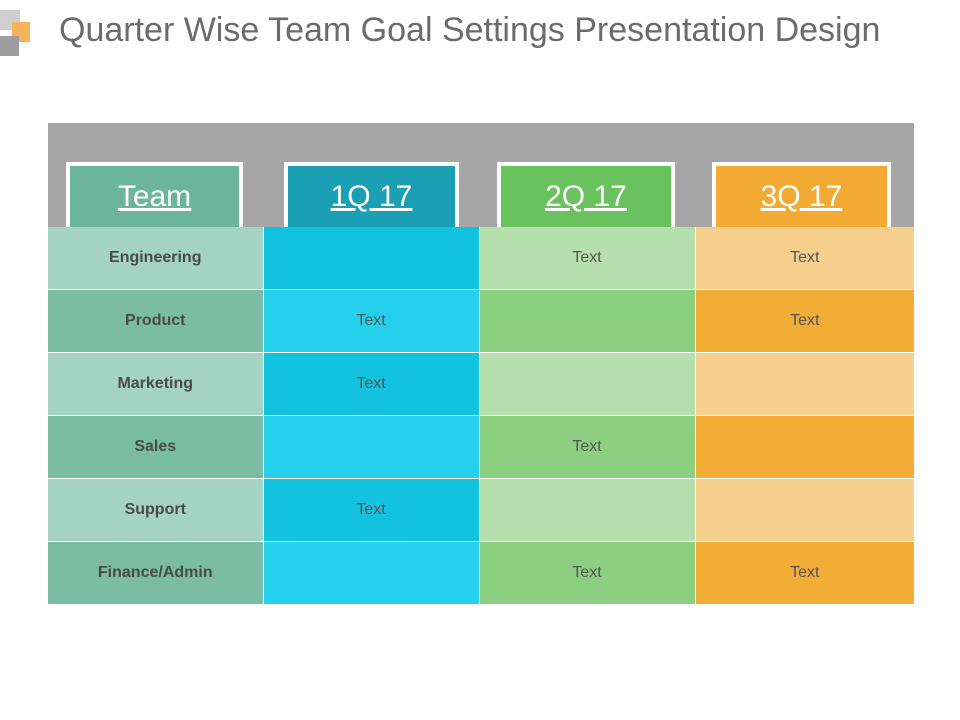 Image resolution: width=960 pixels, height=720 pixels. Describe the element at coordinates (586, 194) in the screenshot. I see `header-2q17: 2Q 17` at that location.